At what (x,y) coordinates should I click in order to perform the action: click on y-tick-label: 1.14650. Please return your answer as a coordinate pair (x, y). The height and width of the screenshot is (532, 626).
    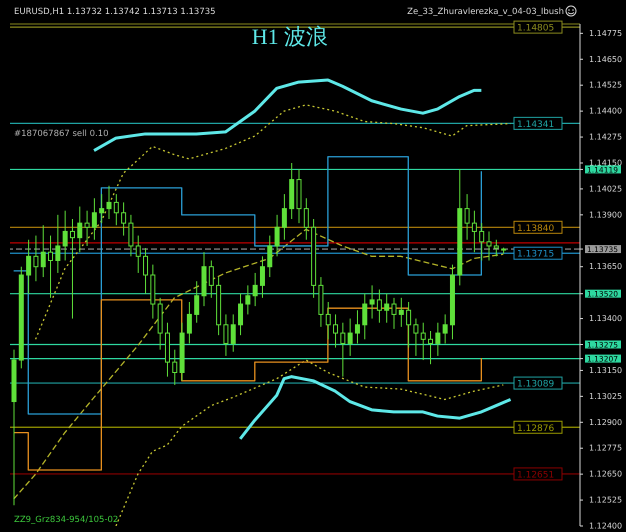
    Looking at the image, I should click on (605, 59).